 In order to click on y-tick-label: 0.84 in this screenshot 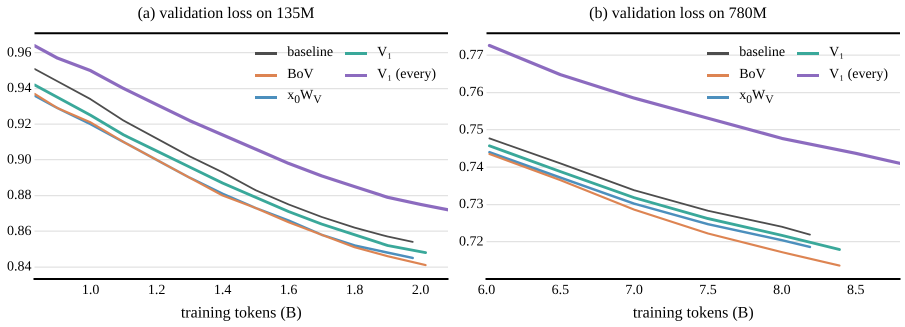, I will do `click(19, 267)`.